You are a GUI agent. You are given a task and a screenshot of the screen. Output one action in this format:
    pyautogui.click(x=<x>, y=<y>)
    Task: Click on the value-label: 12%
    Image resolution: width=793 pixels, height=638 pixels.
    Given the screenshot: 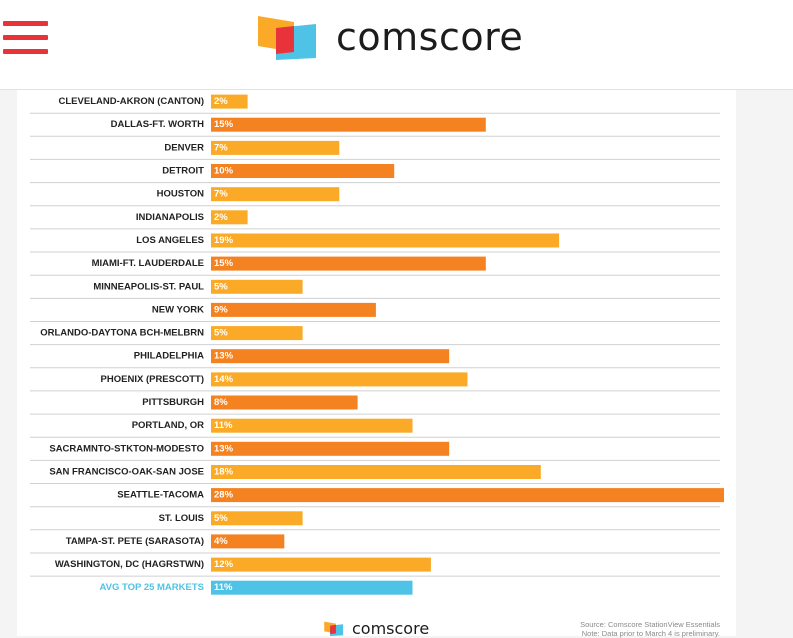 What is the action you would take?
    pyautogui.click(x=224, y=564)
    